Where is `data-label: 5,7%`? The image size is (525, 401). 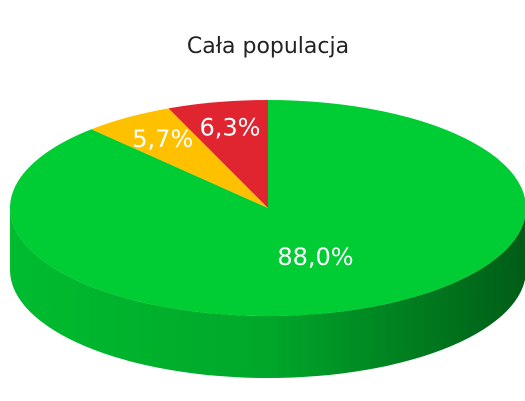 data-label: 5,7% is located at coordinates (162, 139).